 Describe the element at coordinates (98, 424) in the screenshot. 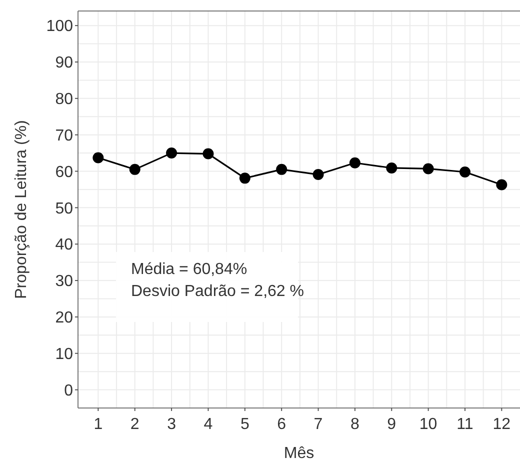

I see `x-tick-label: 1` at that location.